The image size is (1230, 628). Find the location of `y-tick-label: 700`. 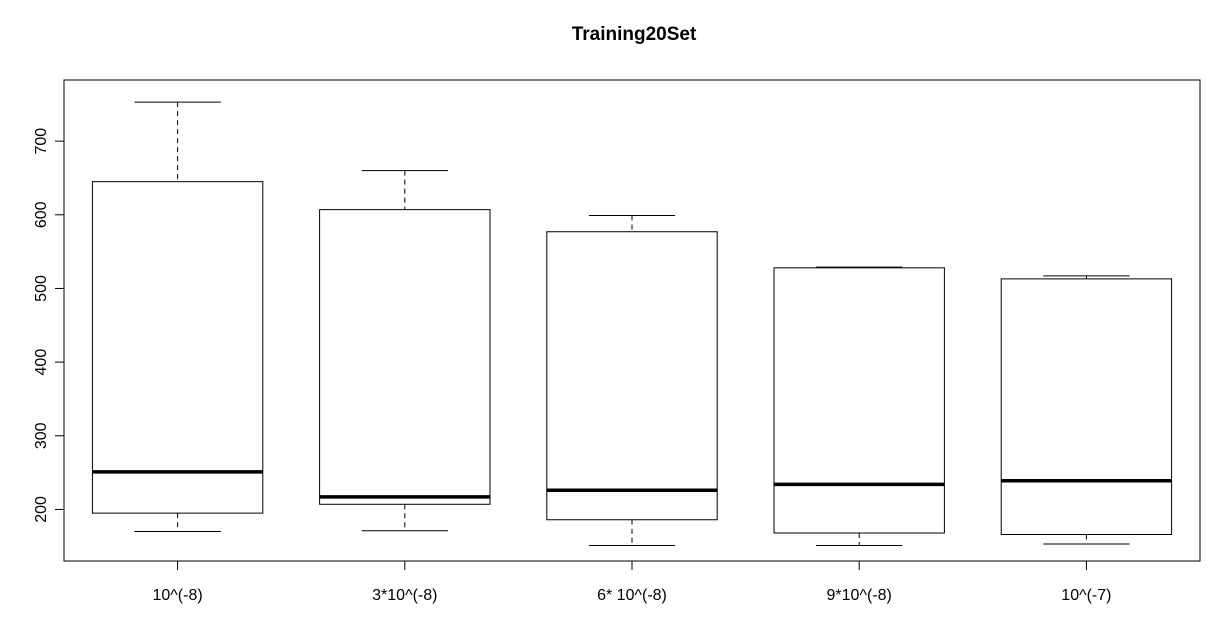

y-tick-label: 700 is located at coordinates (41, 141).